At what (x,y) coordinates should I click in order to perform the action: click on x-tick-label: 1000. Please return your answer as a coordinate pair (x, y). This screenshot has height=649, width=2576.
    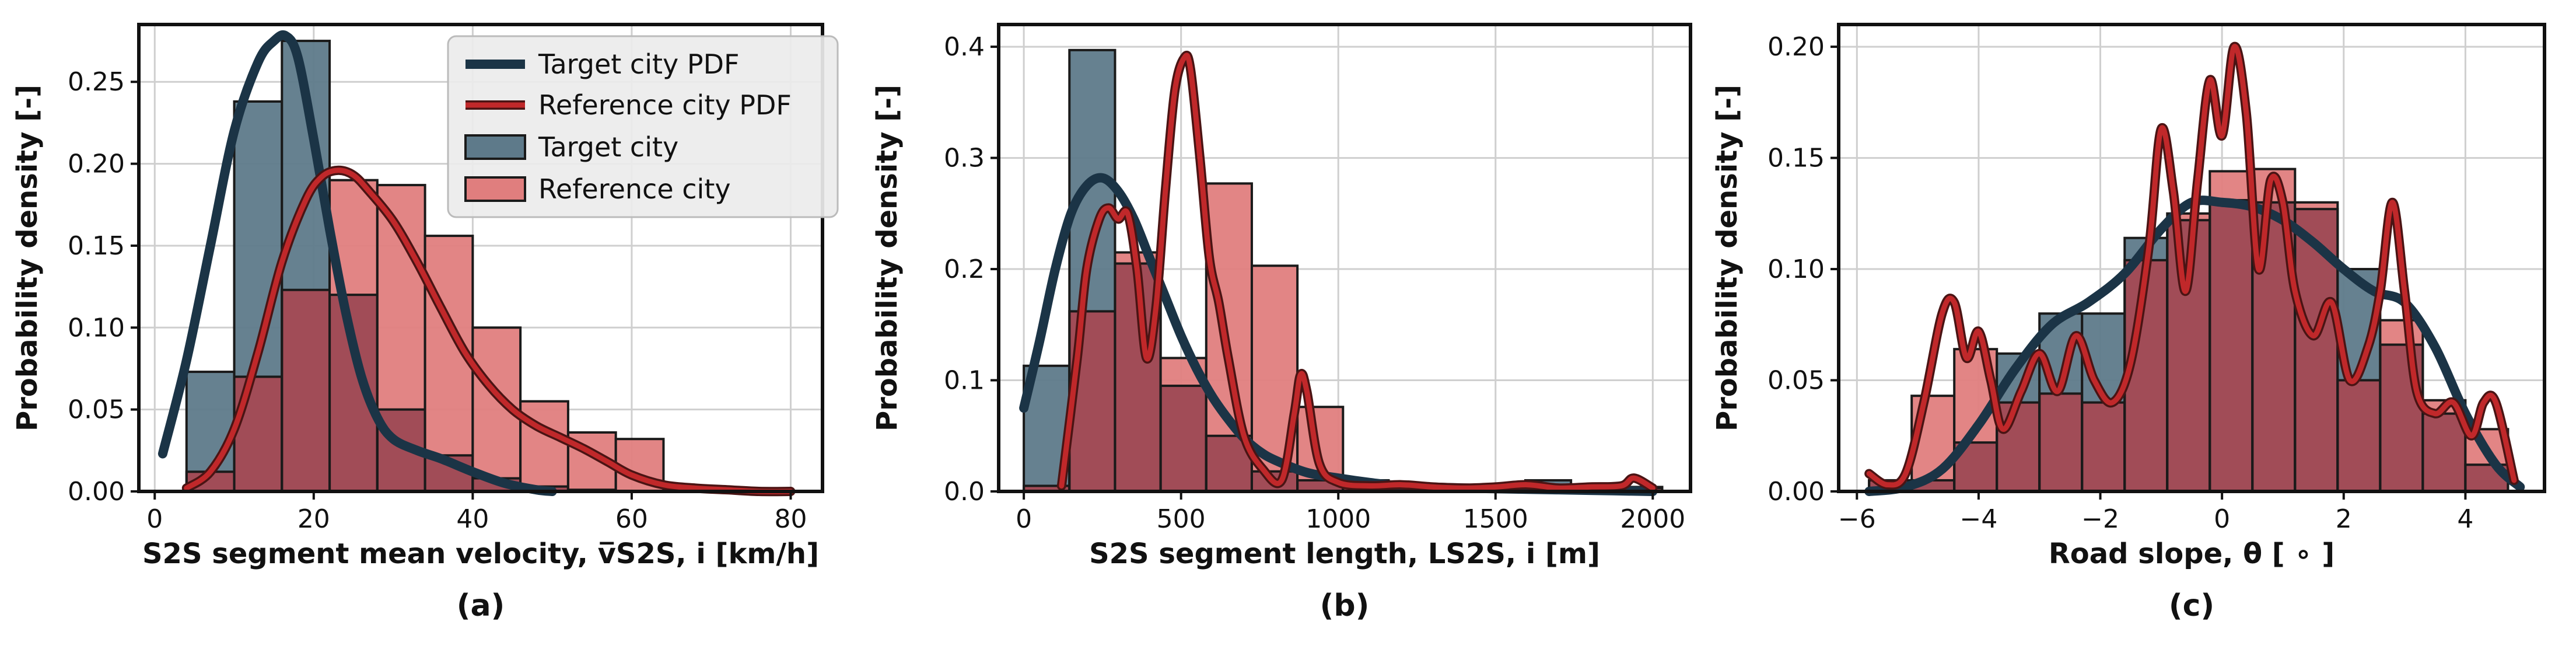
    Looking at the image, I should click on (1338, 519).